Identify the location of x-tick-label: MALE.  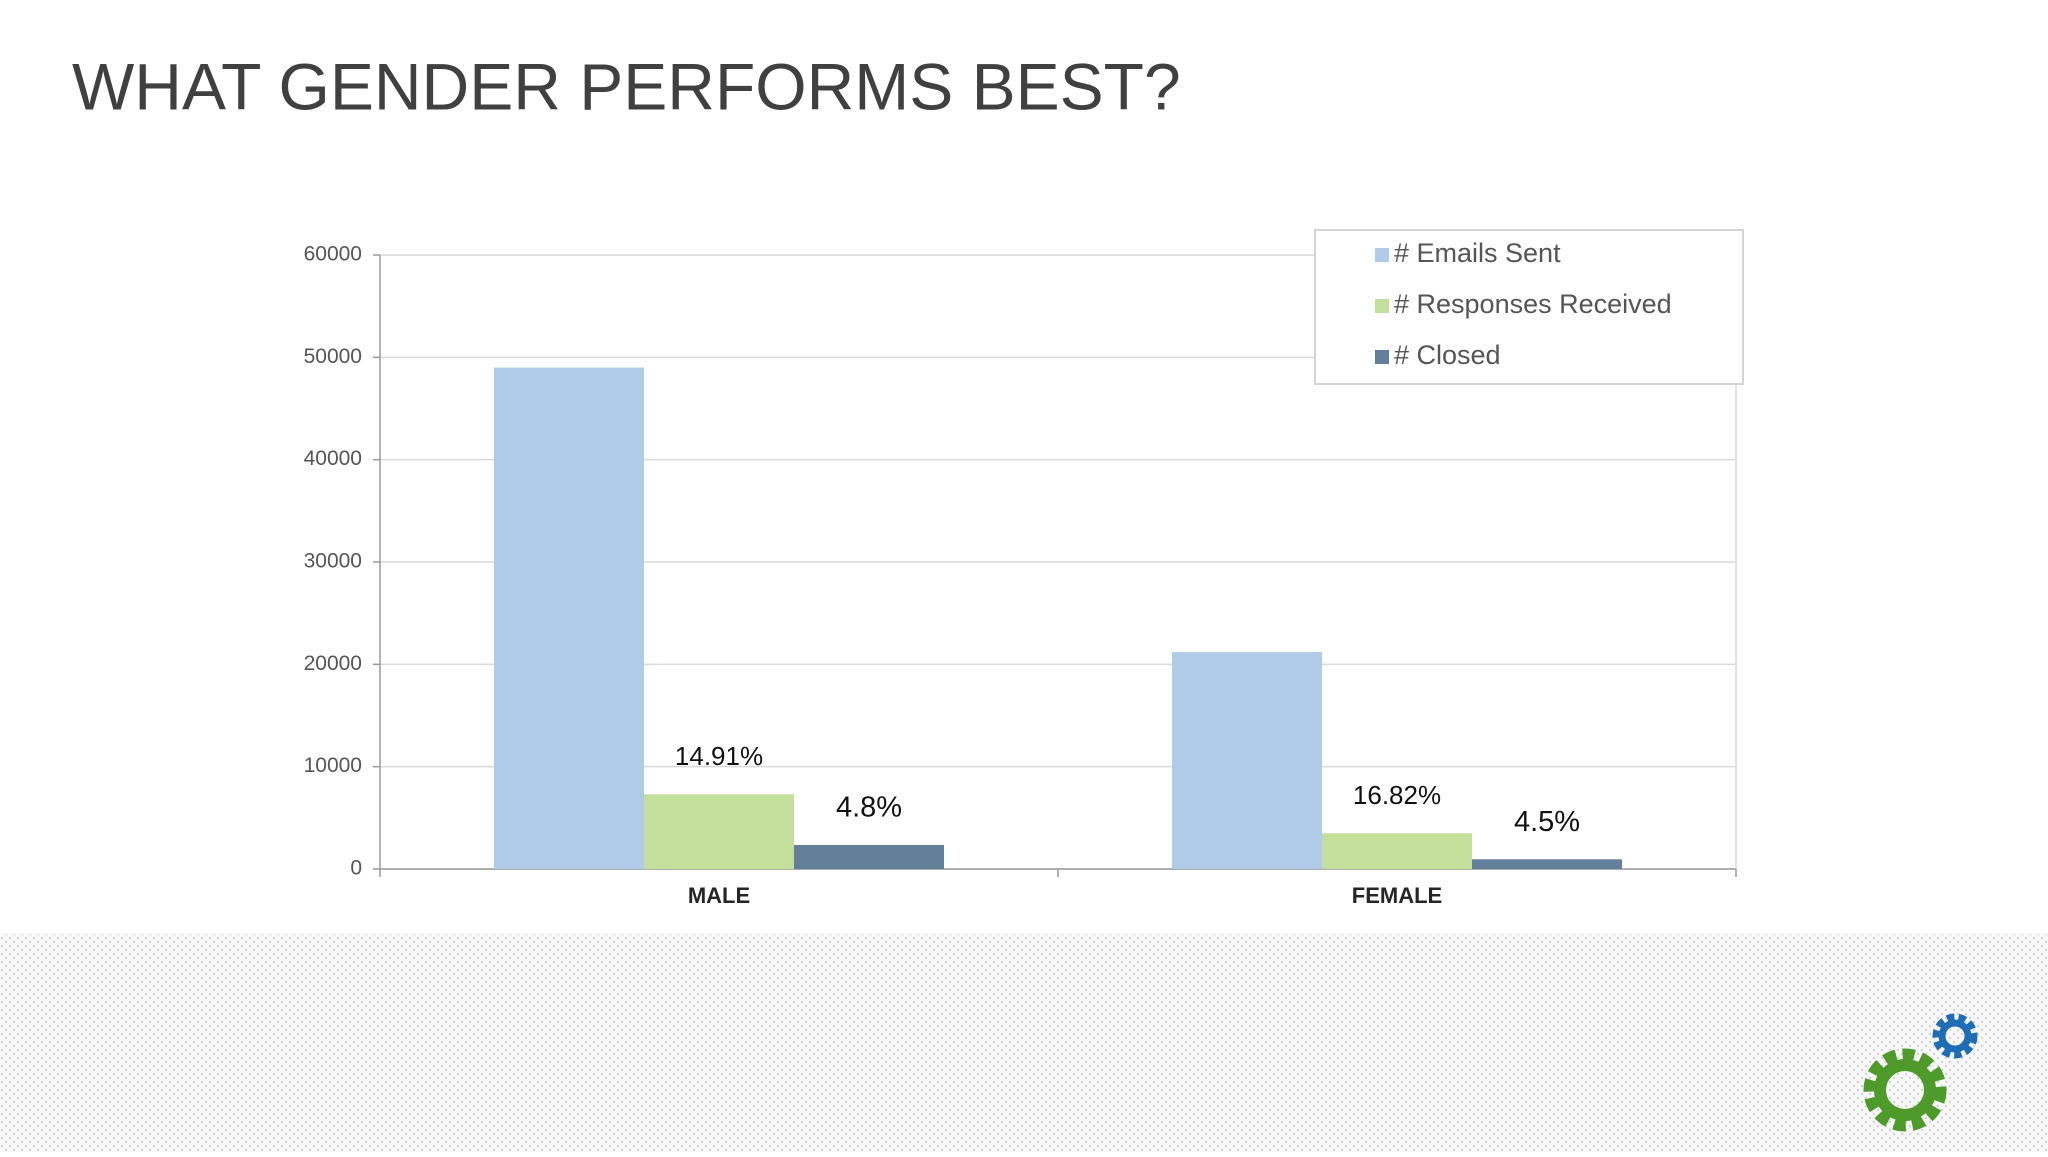
(719, 895).